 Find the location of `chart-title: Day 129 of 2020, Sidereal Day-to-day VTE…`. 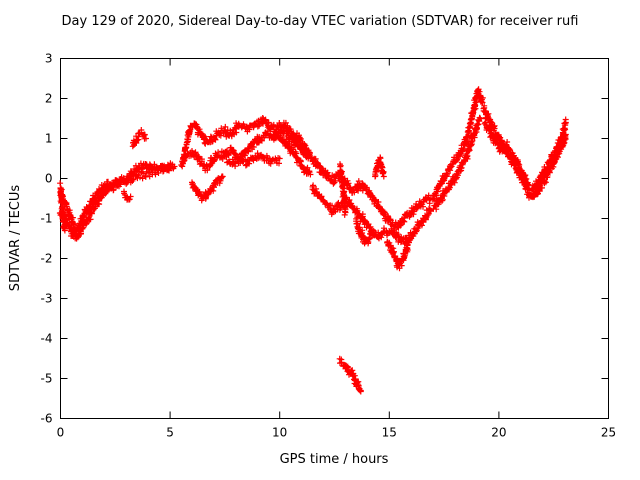

chart-title: Day 129 of 2020, Sidereal Day-to-day VTE… is located at coordinates (320, 21).